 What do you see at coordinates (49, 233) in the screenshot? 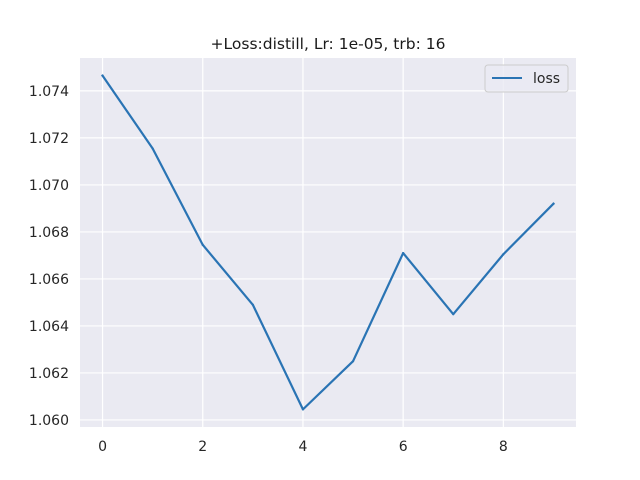
I see `y-tick-label: 1.068` at bounding box center [49, 233].